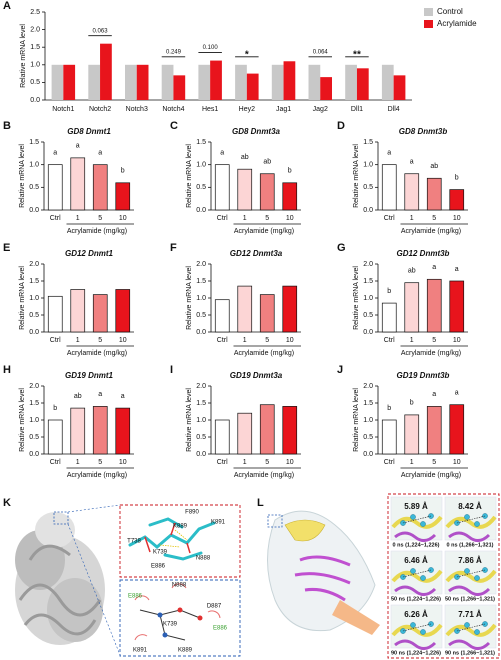 This screenshot has height=660, width=501. What do you see at coordinates (6, 248) in the screenshot?
I see `panel-letter: E` at bounding box center [6, 248].